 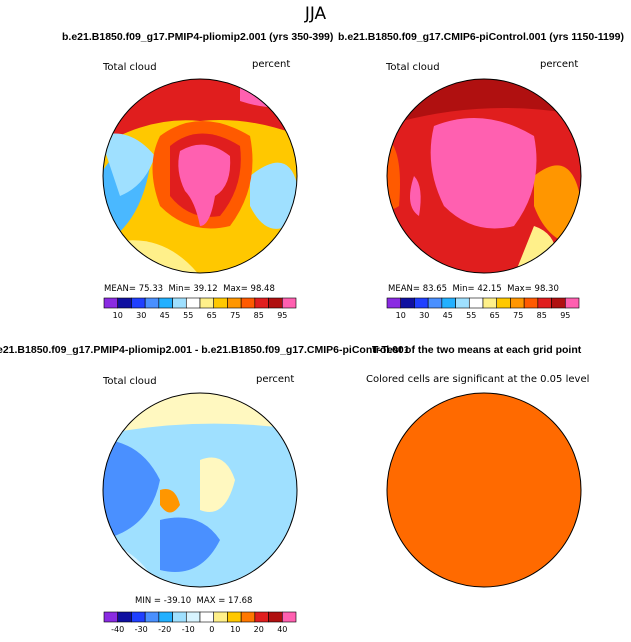 What do you see at coordinates (177, 601) in the screenshot?
I see `panel-3-min-value: -39.10` at bounding box center [177, 601].